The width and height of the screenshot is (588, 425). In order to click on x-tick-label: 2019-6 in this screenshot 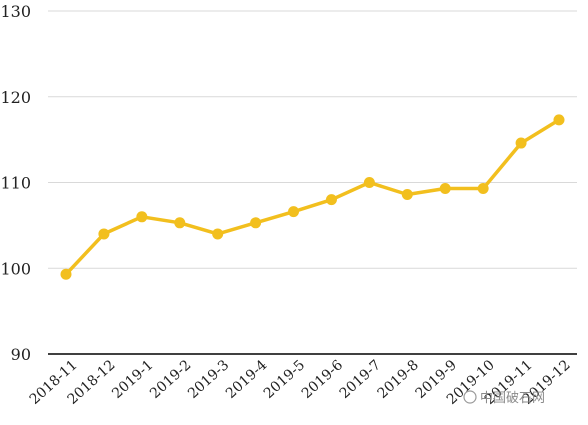, I will do `click(322, 379)`.